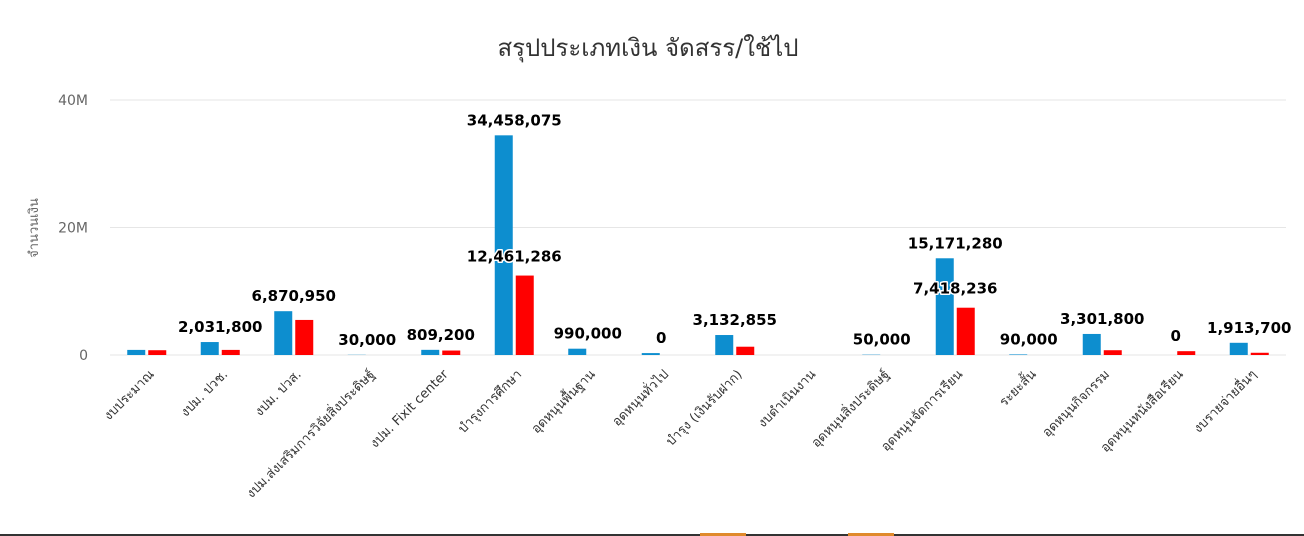  I want to click on x-tick-label: อุดหนุนจัดการเรียน, so click(922, 410).